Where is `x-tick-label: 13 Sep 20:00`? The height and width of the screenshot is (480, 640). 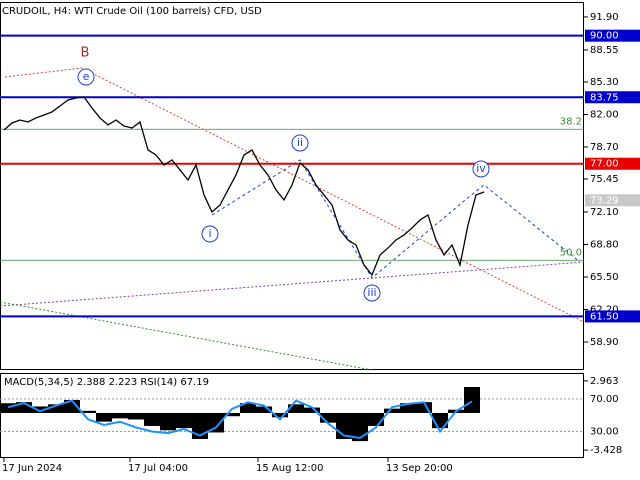 x-tick-label: 13 Sep 20:00 is located at coordinates (419, 468).